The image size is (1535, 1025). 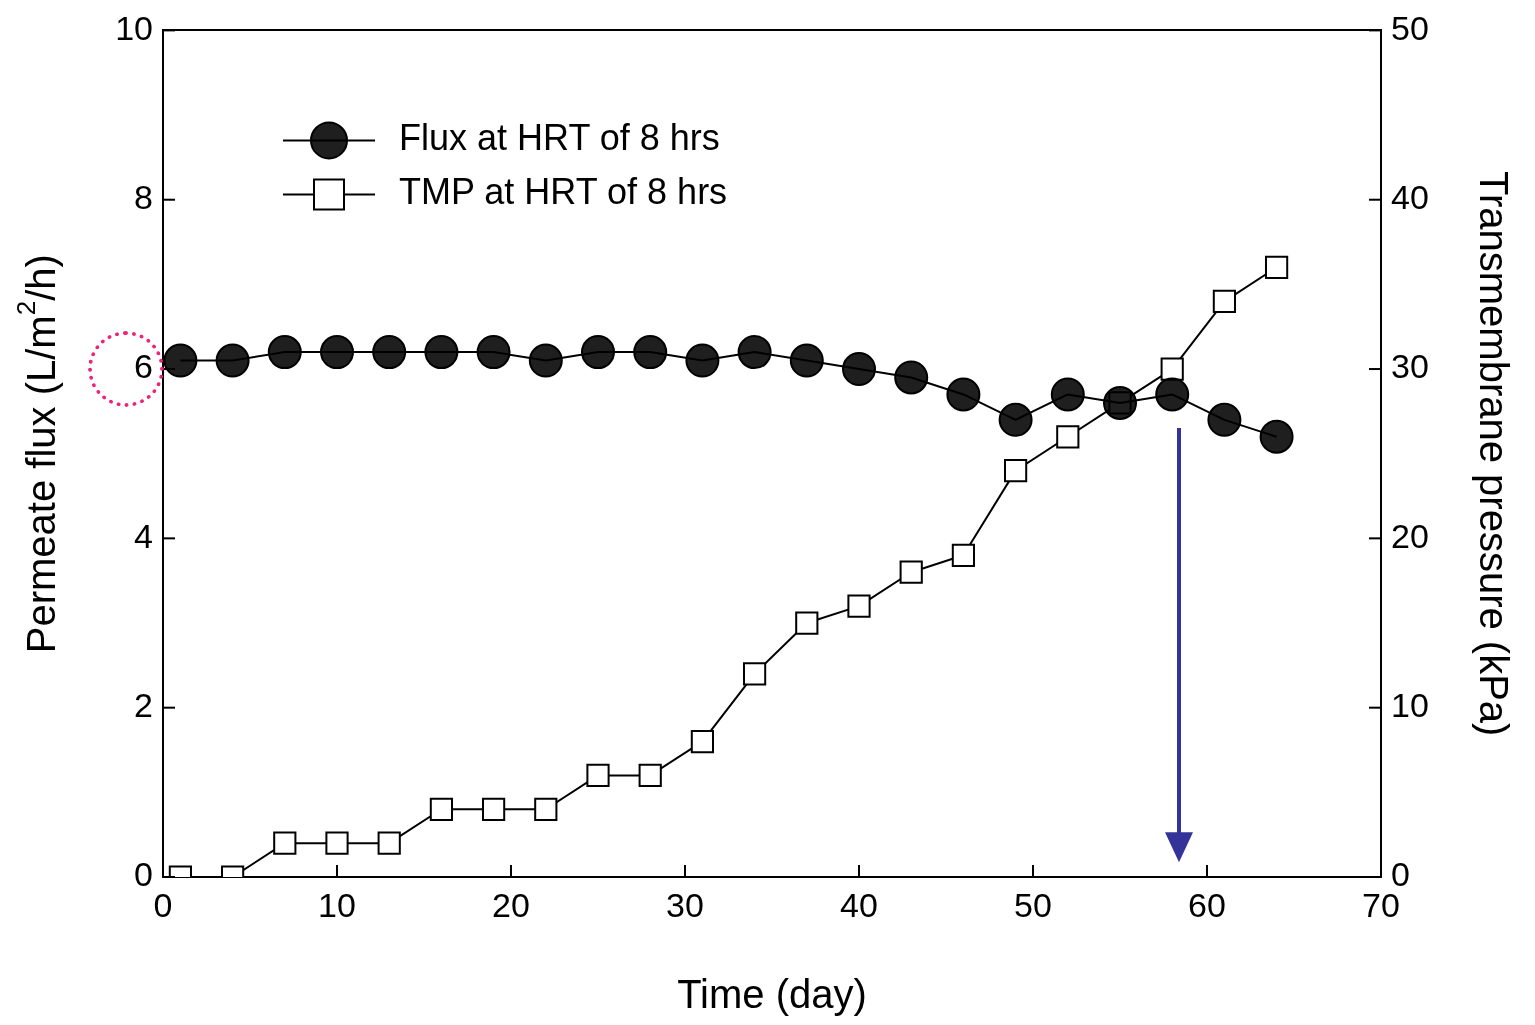 What do you see at coordinates (37, 454) in the screenshot?
I see `y-axis-title: Permeate flux (L/m2/h)` at bounding box center [37, 454].